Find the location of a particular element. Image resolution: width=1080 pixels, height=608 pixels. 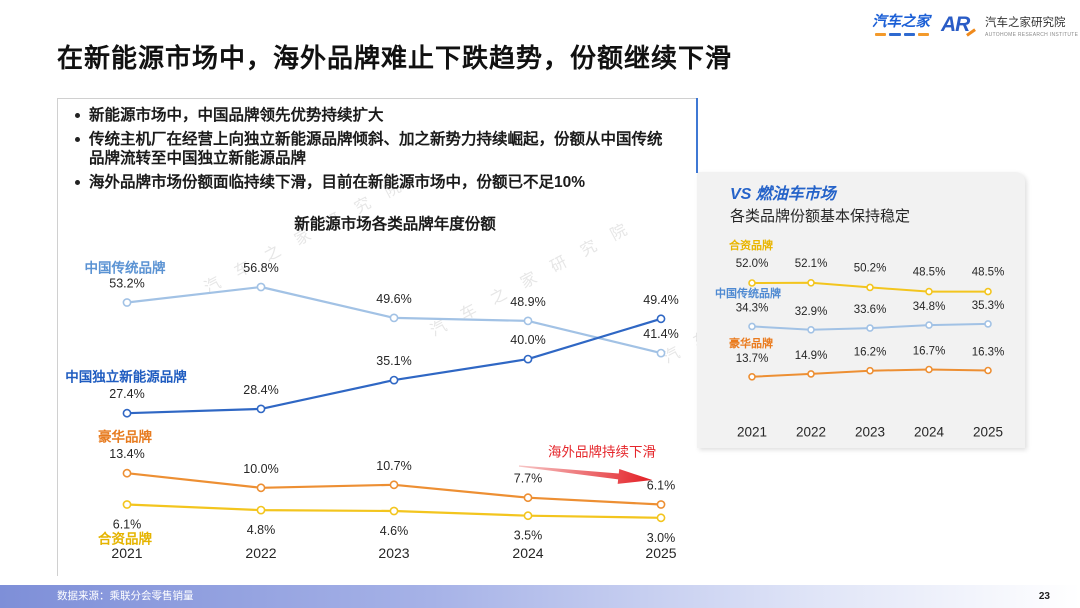

nev-chart-title: 新能源市场各类品牌年度份额 is located at coordinates (395, 224).